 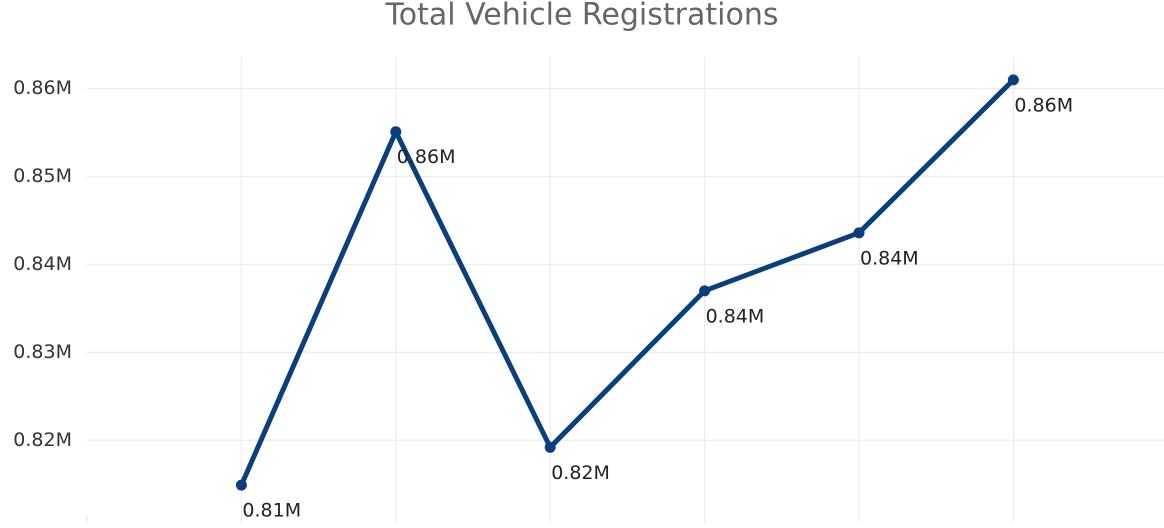 What do you see at coordinates (271, 511) in the screenshot?
I see `data-label: 0.81M` at bounding box center [271, 511].